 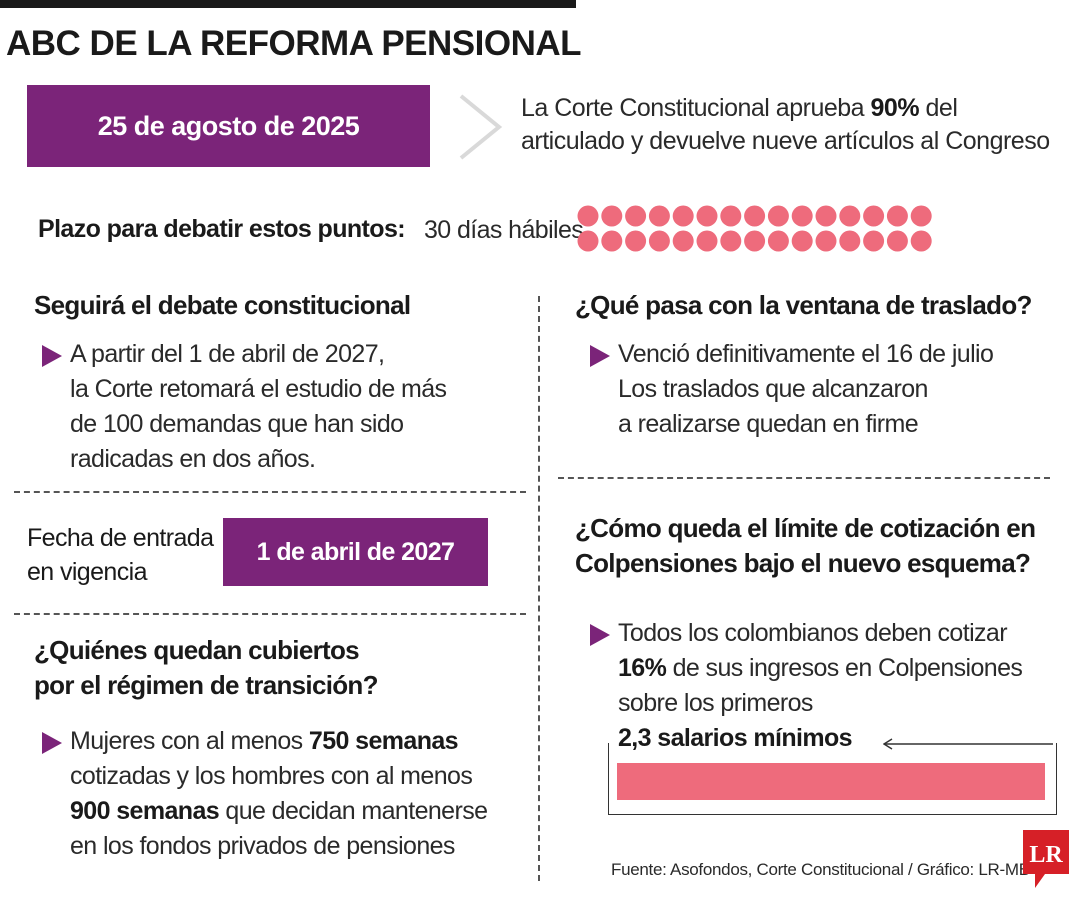 I want to click on top-bar, so click(x=288, y=4).